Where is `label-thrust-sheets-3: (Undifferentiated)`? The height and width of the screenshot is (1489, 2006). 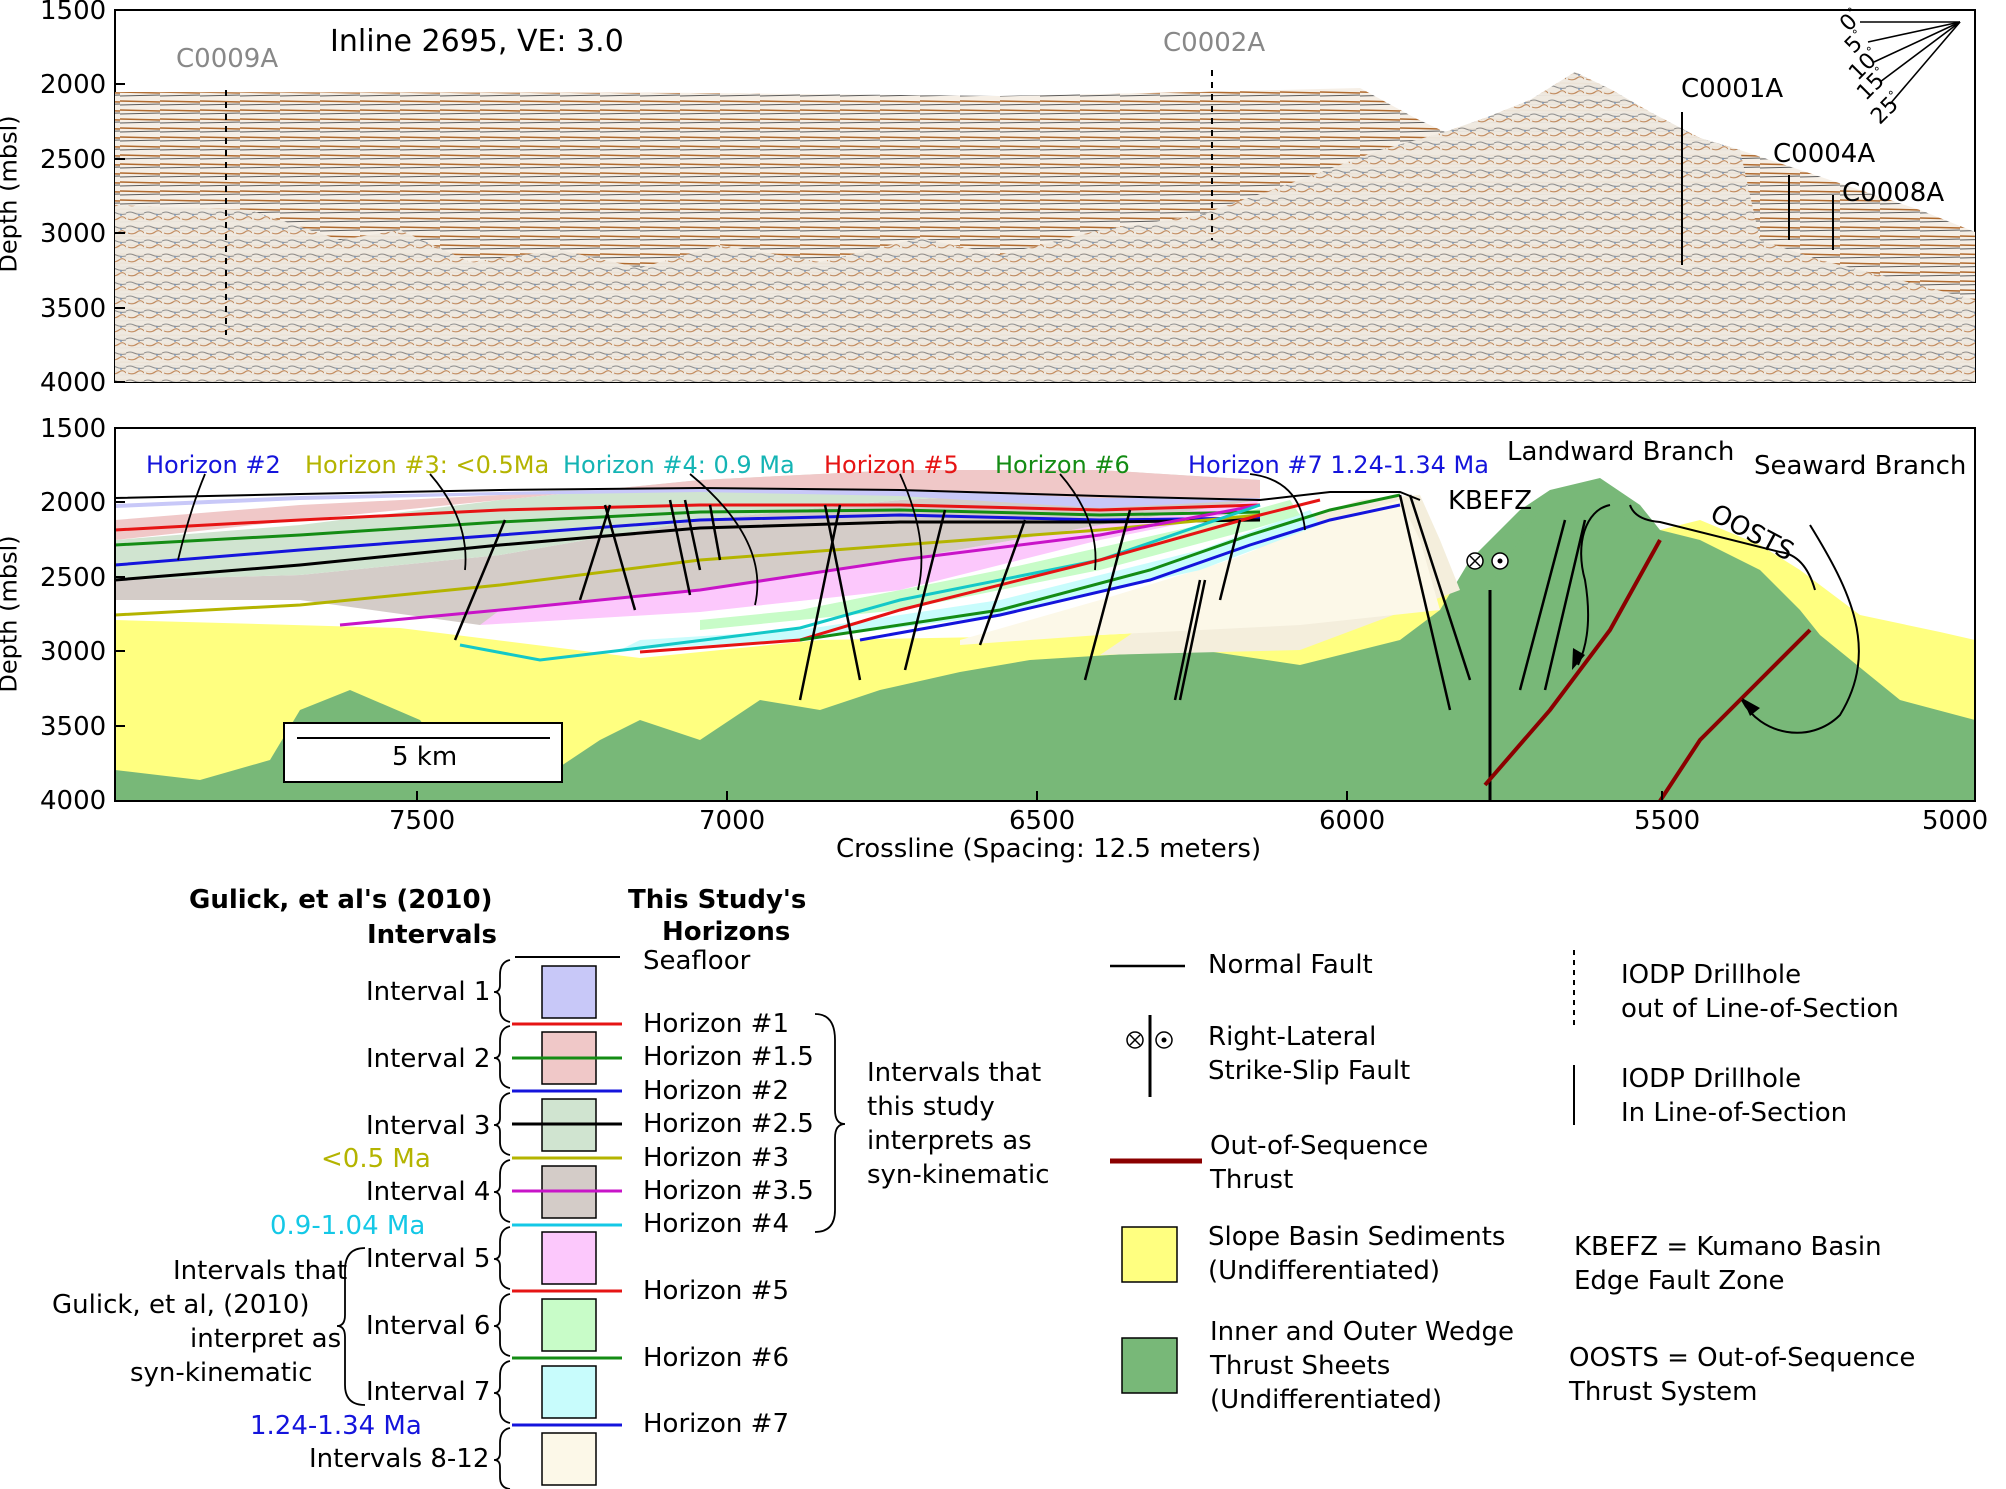 label-thrust-sheets-3: (Undifferentiated) is located at coordinates (1326, 1400).